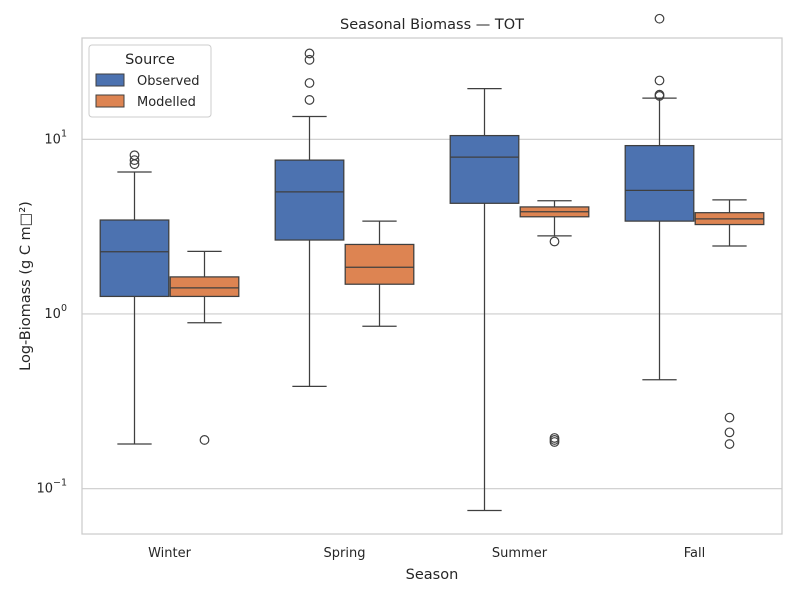 The image size is (800, 600). I want to click on legend: Source Observed Modelled, so click(150, 81).